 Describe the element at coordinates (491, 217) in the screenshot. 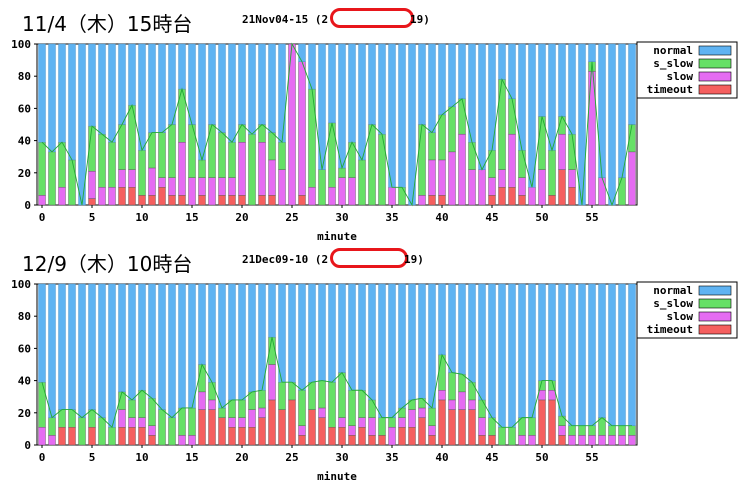

I see `x-tick-label: 45` at that location.